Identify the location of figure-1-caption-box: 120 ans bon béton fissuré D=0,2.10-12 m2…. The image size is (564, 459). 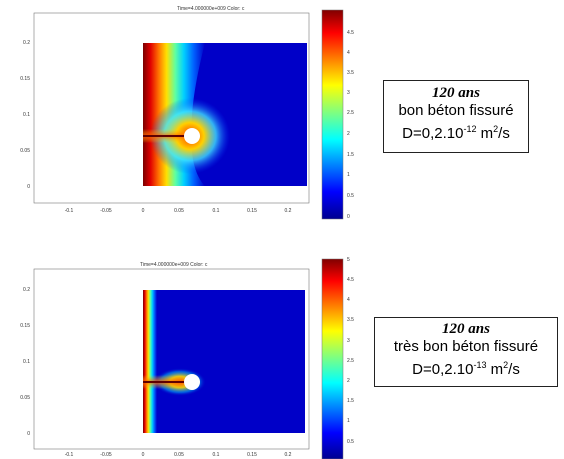
(456, 116).